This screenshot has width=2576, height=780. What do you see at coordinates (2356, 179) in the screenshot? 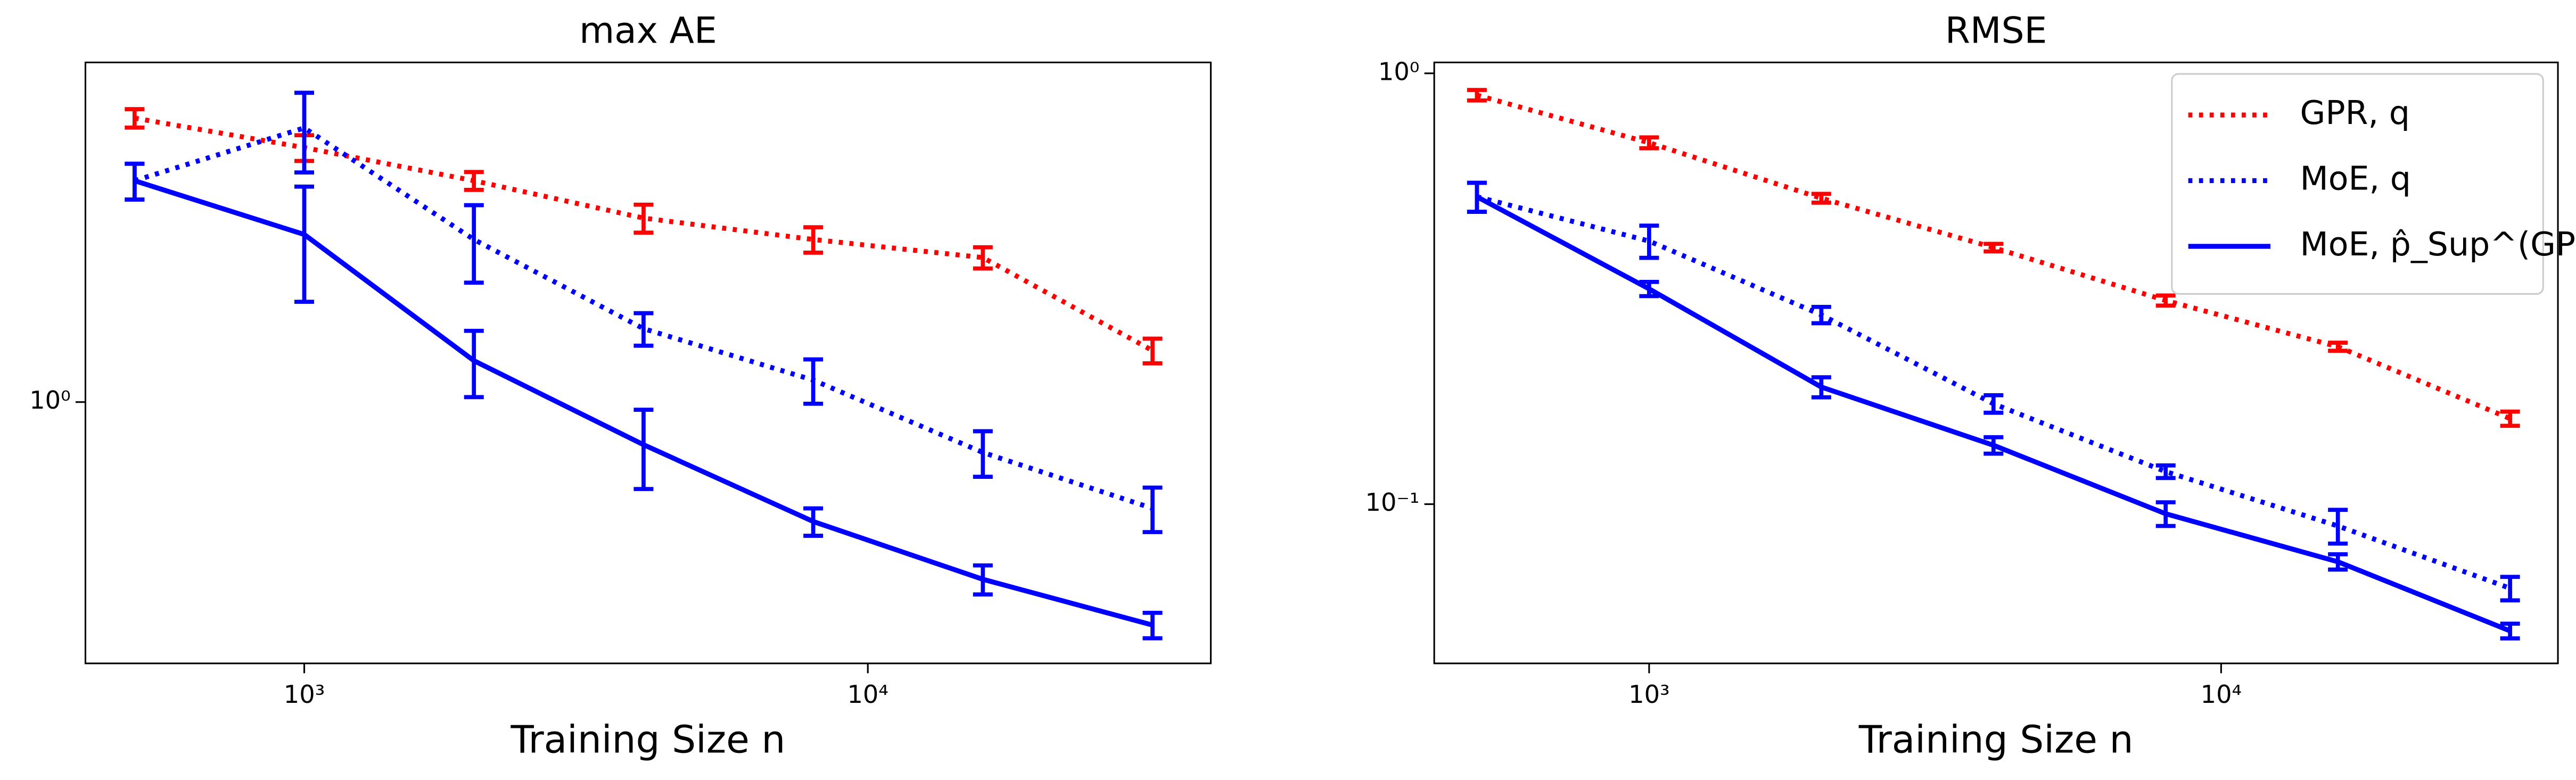
I see `legend-label: MoE, q` at bounding box center [2356, 179].